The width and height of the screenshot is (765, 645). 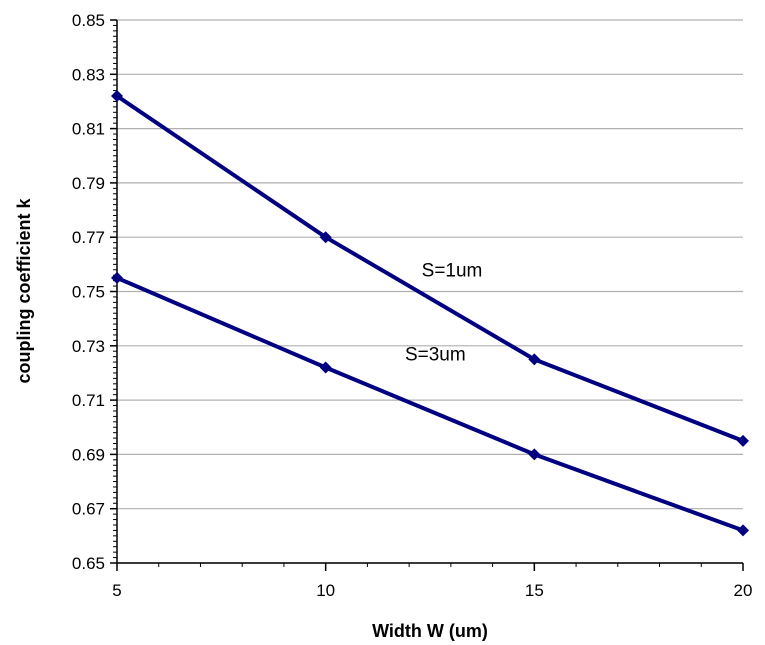 I want to click on y-tick-label: 0.85, so click(x=88, y=20).